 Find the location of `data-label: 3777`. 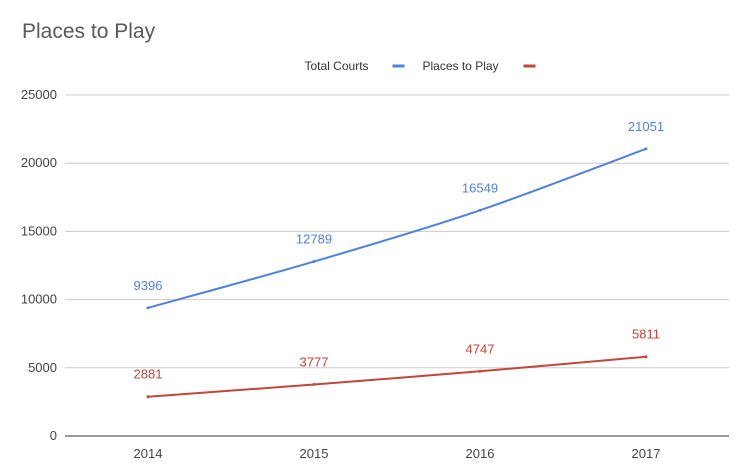

data-label: 3777 is located at coordinates (314, 361).